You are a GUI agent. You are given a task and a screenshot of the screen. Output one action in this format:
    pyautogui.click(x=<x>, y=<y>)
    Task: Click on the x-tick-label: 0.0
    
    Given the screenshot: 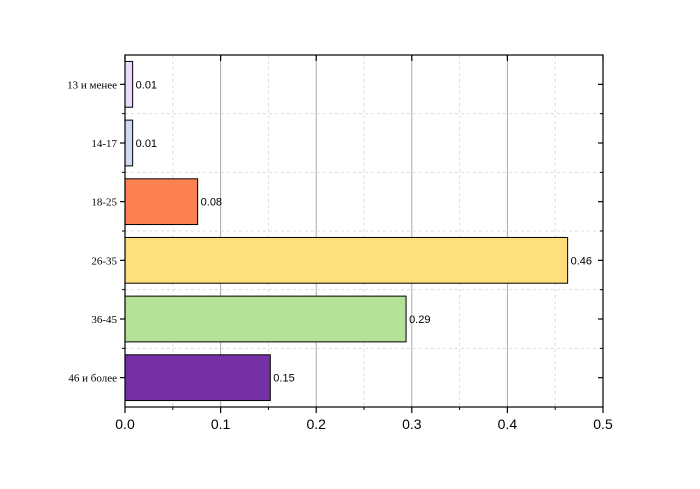 What is the action you would take?
    pyautogui.click(x=125, y=424)
    